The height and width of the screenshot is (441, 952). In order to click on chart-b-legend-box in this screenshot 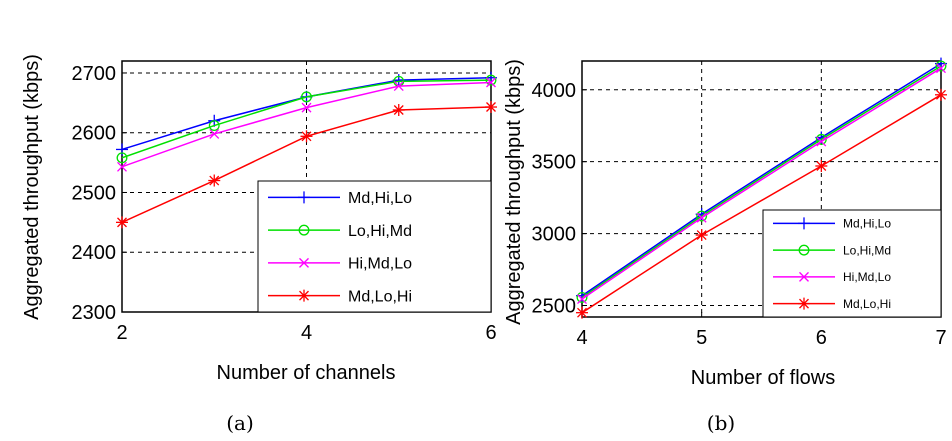, I will do `click(852, 263)`.